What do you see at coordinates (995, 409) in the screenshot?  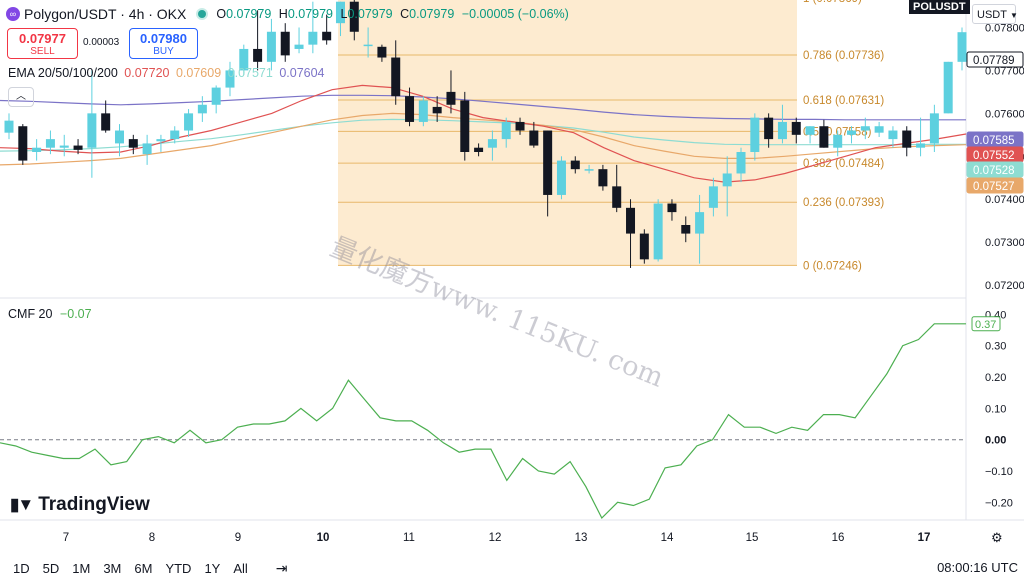 I see `cmf-axis-tick: 0.10` at bounding box center [995, 409].